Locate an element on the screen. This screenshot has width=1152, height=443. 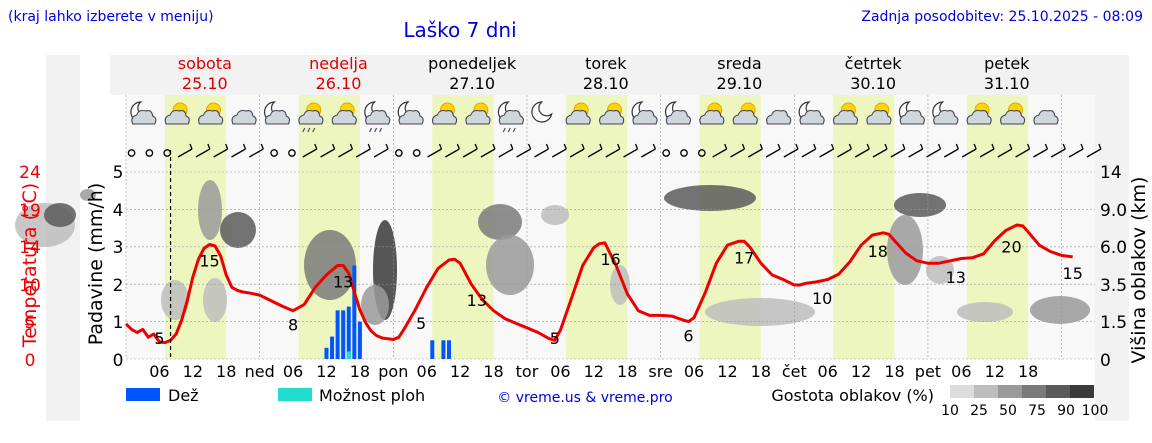
temperature-tick: 14 is located at coordinates (30, 248).